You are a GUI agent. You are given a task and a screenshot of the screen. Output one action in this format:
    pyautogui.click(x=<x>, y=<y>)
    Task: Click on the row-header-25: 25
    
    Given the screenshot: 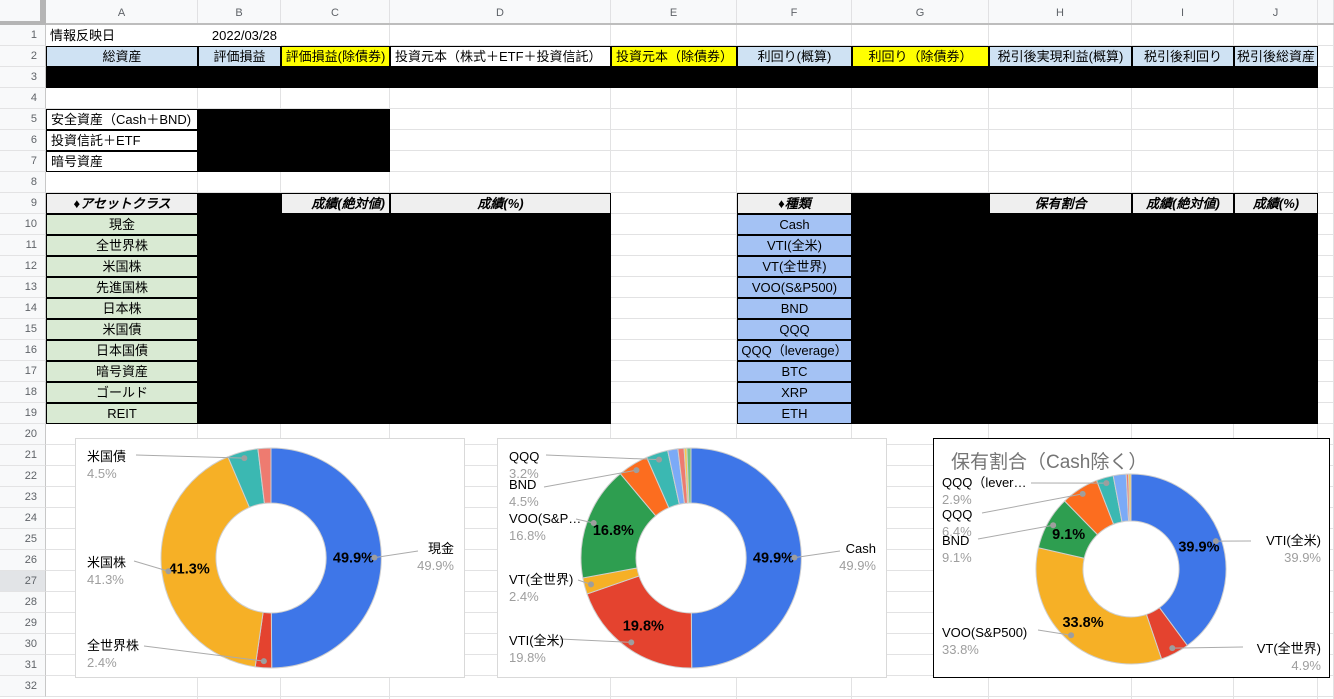 What is the action you would take?
    pyautogui.click(x=23, y=539)
    